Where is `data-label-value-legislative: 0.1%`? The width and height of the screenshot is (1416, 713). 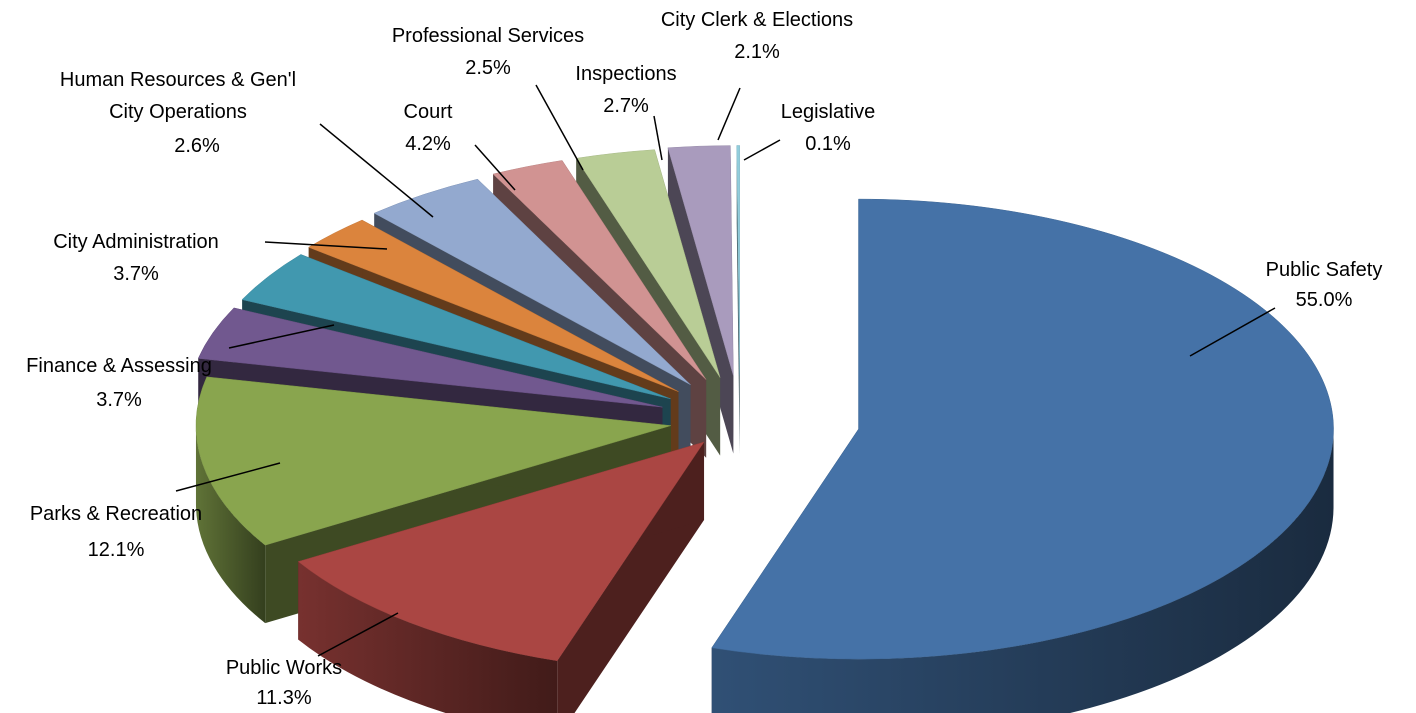
data-label-value-legislative: 0.1% is located at coordinates (828, 144).